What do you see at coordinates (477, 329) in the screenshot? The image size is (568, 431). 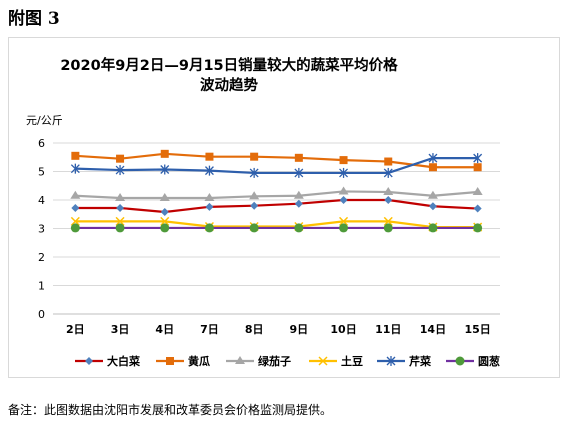 I see `x-tick-label: 15日` at bounding box center [477, 329].